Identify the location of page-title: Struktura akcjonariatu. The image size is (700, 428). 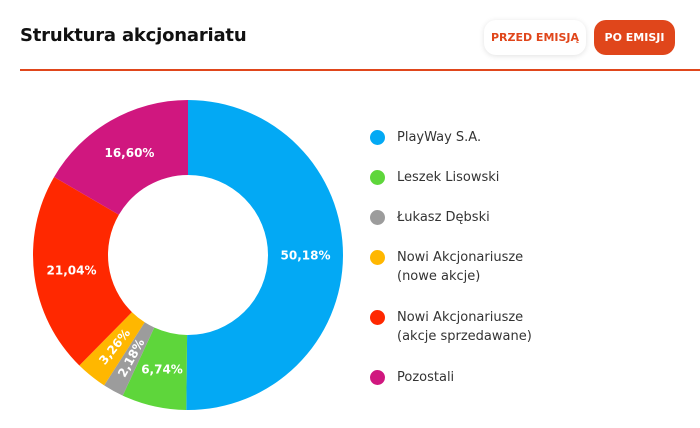
(133, 35).